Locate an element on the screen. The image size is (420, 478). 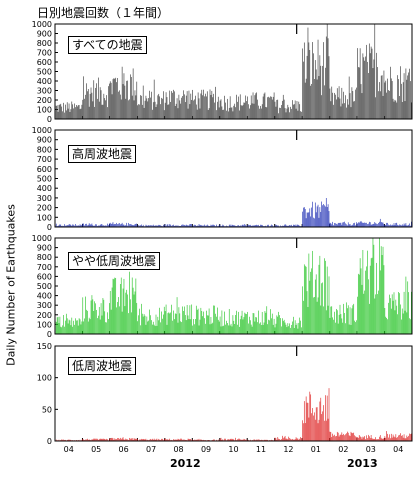
y-tick-label: 200 is located at coordinates (44, 315).